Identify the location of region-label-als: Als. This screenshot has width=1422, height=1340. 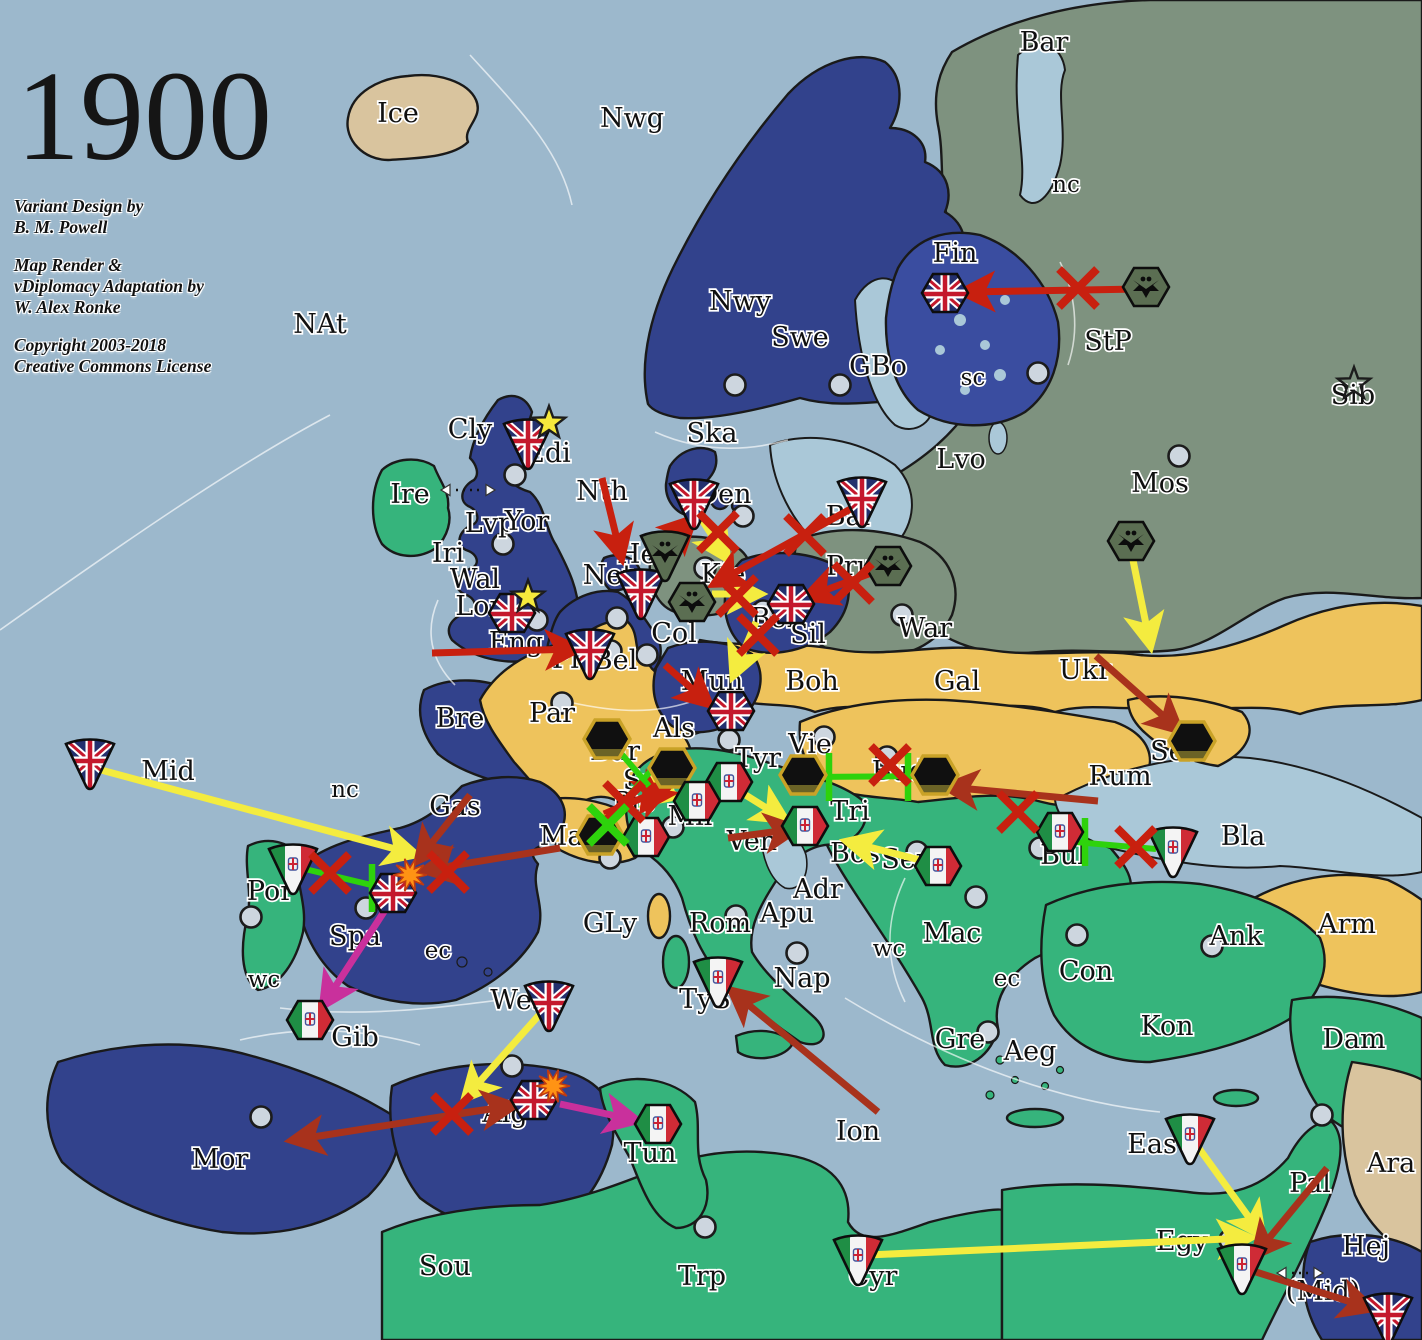
(673, 728).